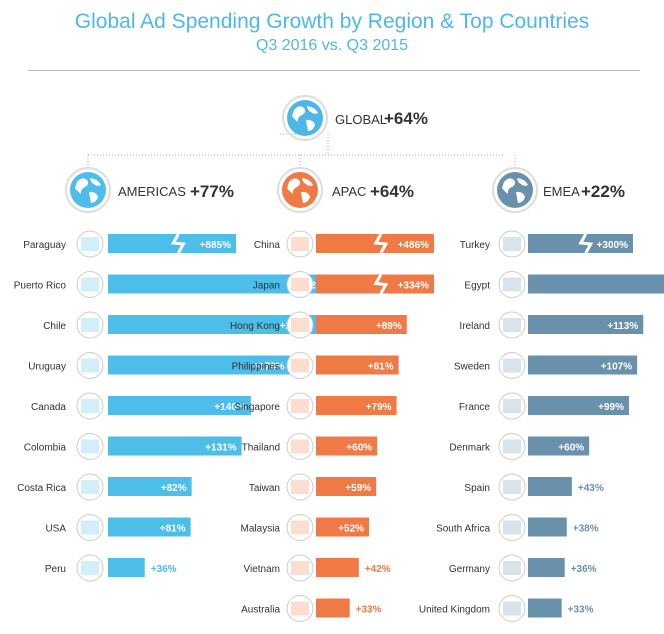  I want to click on country-name: Philippines, so click(256, 367).